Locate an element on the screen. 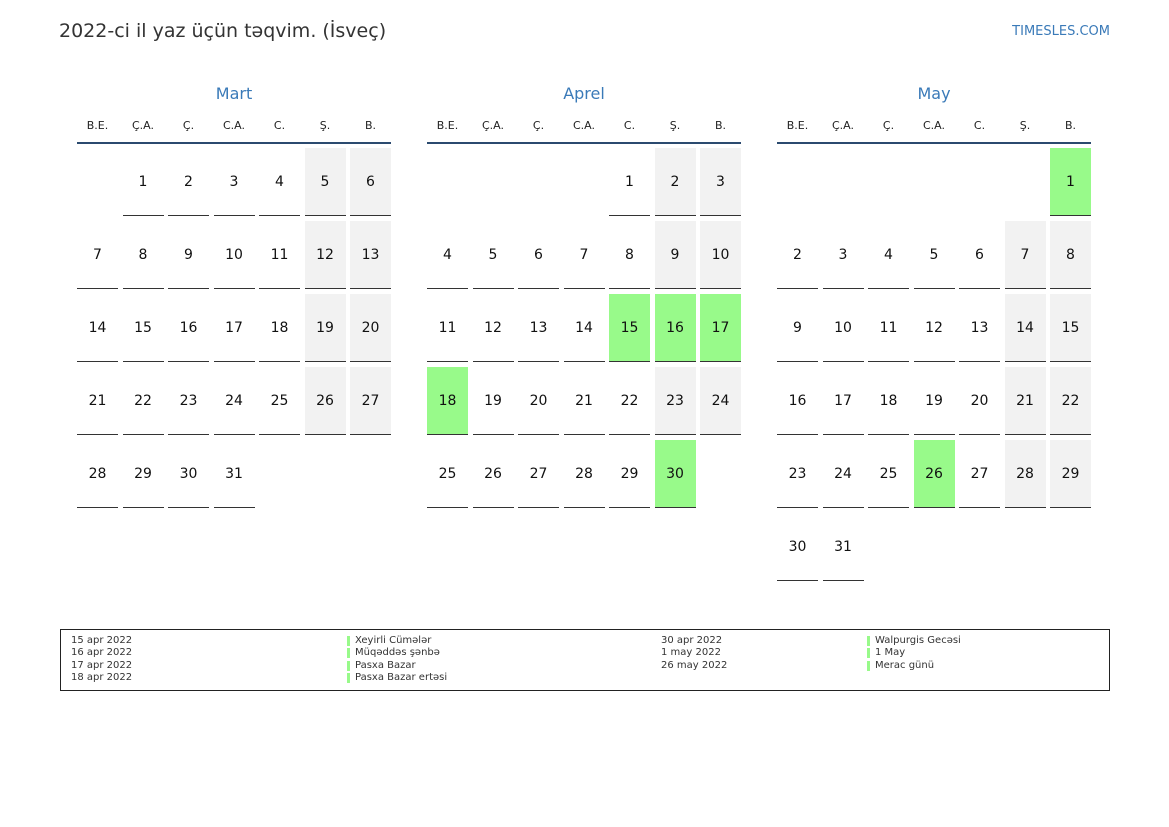 Image resolution: width=1169 pixels, height=827 pixels. legend-name: Xeyirli Cümələr is located at coordinates (393, 640).